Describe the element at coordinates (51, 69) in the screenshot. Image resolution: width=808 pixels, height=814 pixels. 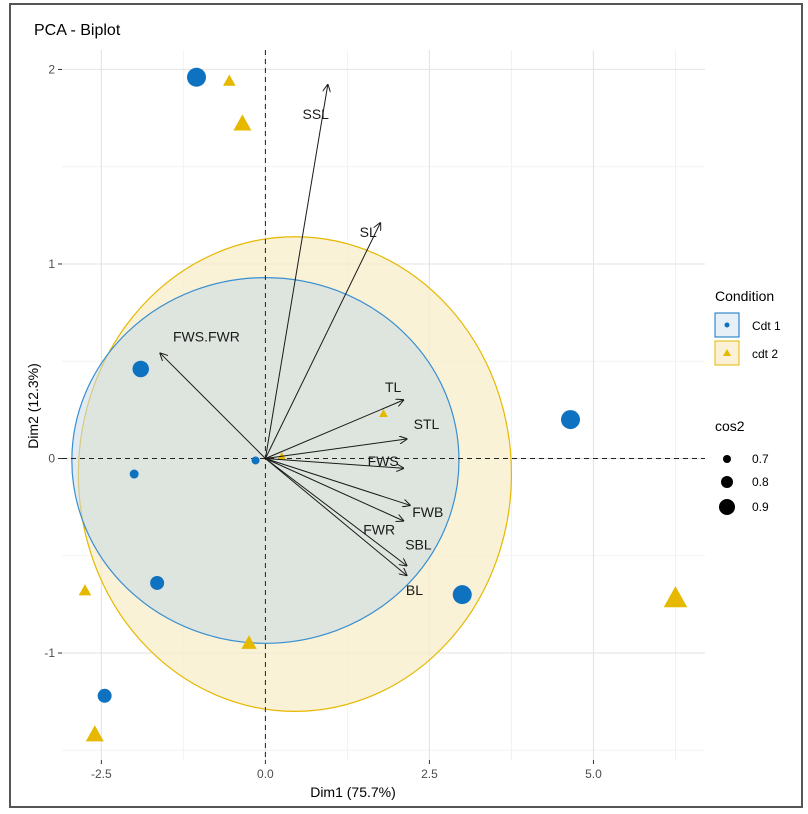
I see `y-tick-label: 2` at that location.